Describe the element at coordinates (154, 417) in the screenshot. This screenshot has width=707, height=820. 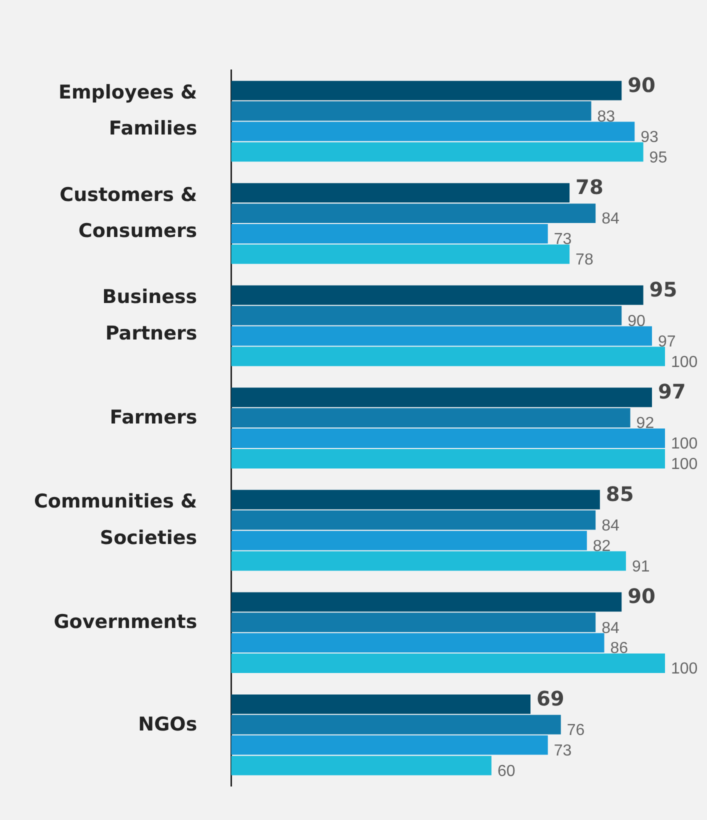
I see `y-tick-label: Farmers` at that location.